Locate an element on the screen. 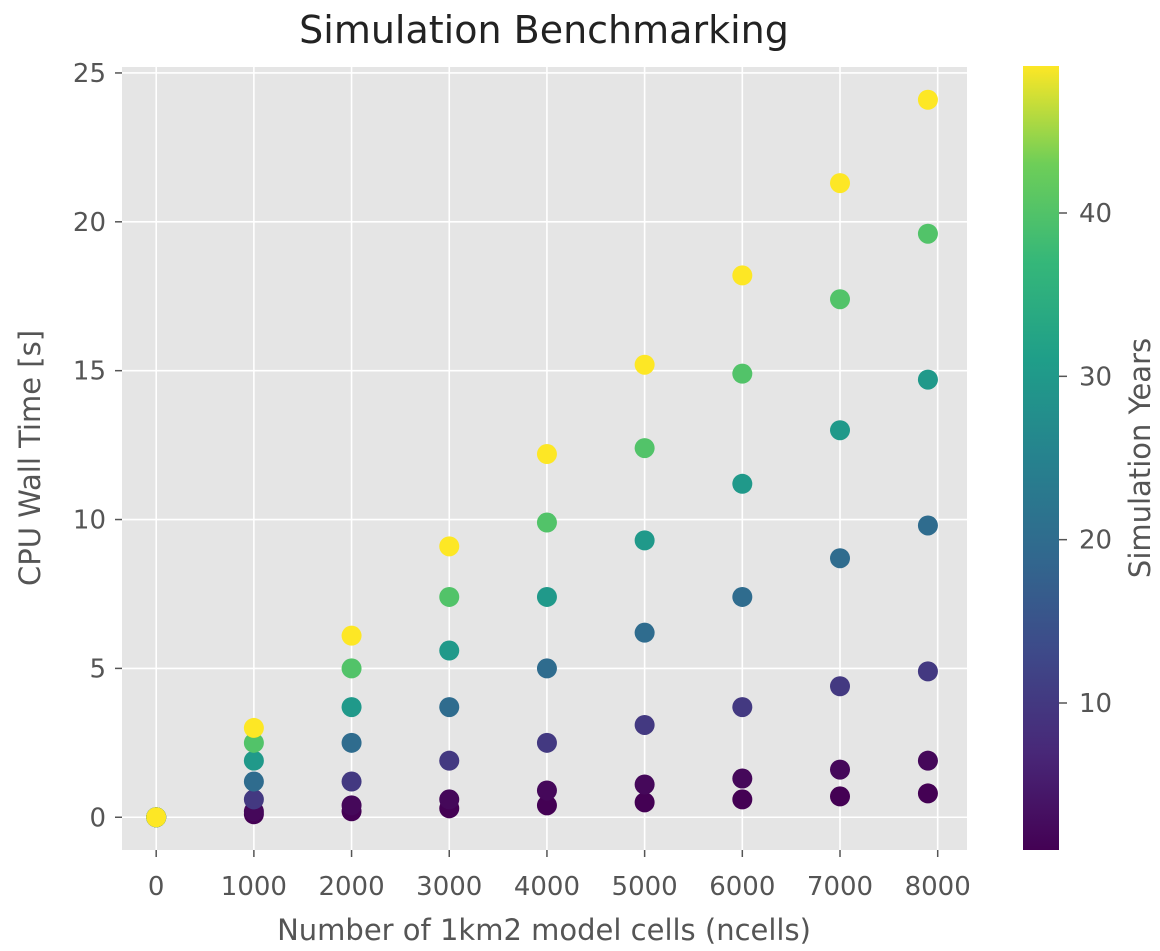  y-tick-label: 5 is located at coordinates (97, 669).